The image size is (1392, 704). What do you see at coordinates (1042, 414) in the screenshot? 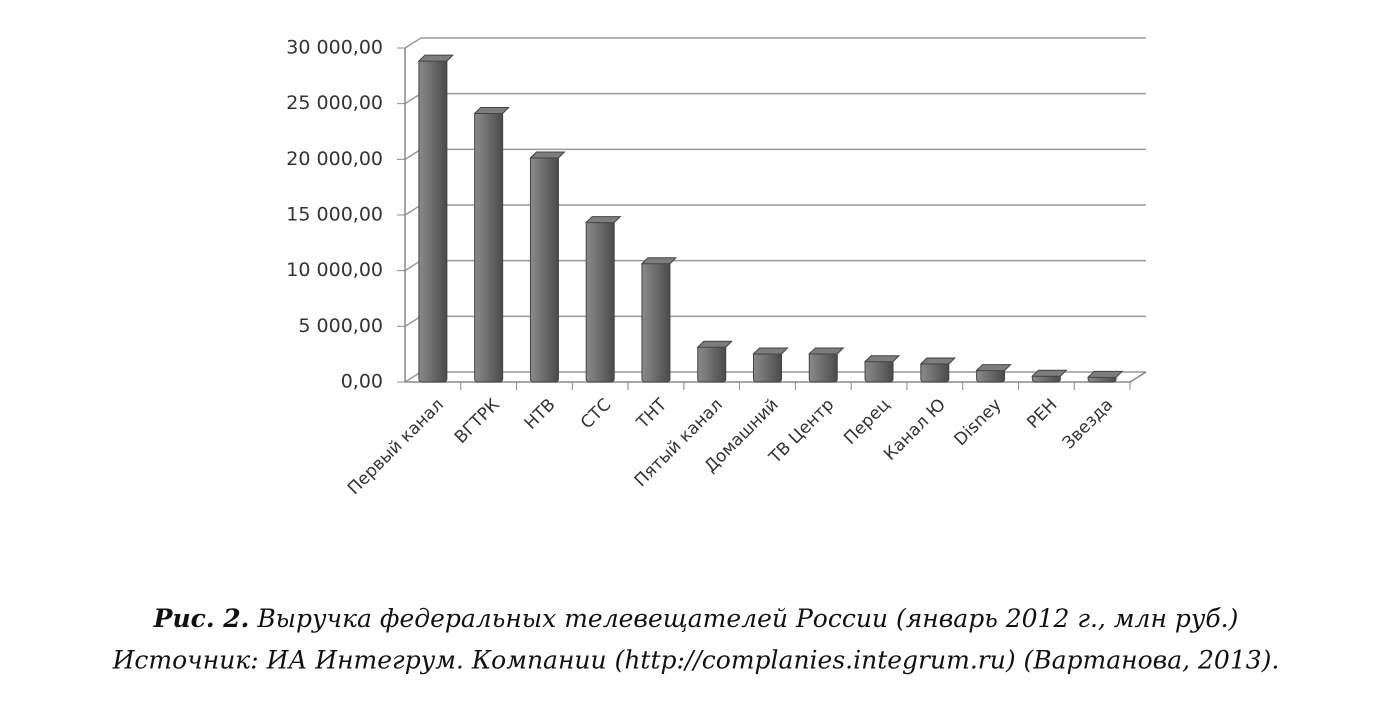
I see `x-tick-label: РЕН` at bounding box center [1042, 414].